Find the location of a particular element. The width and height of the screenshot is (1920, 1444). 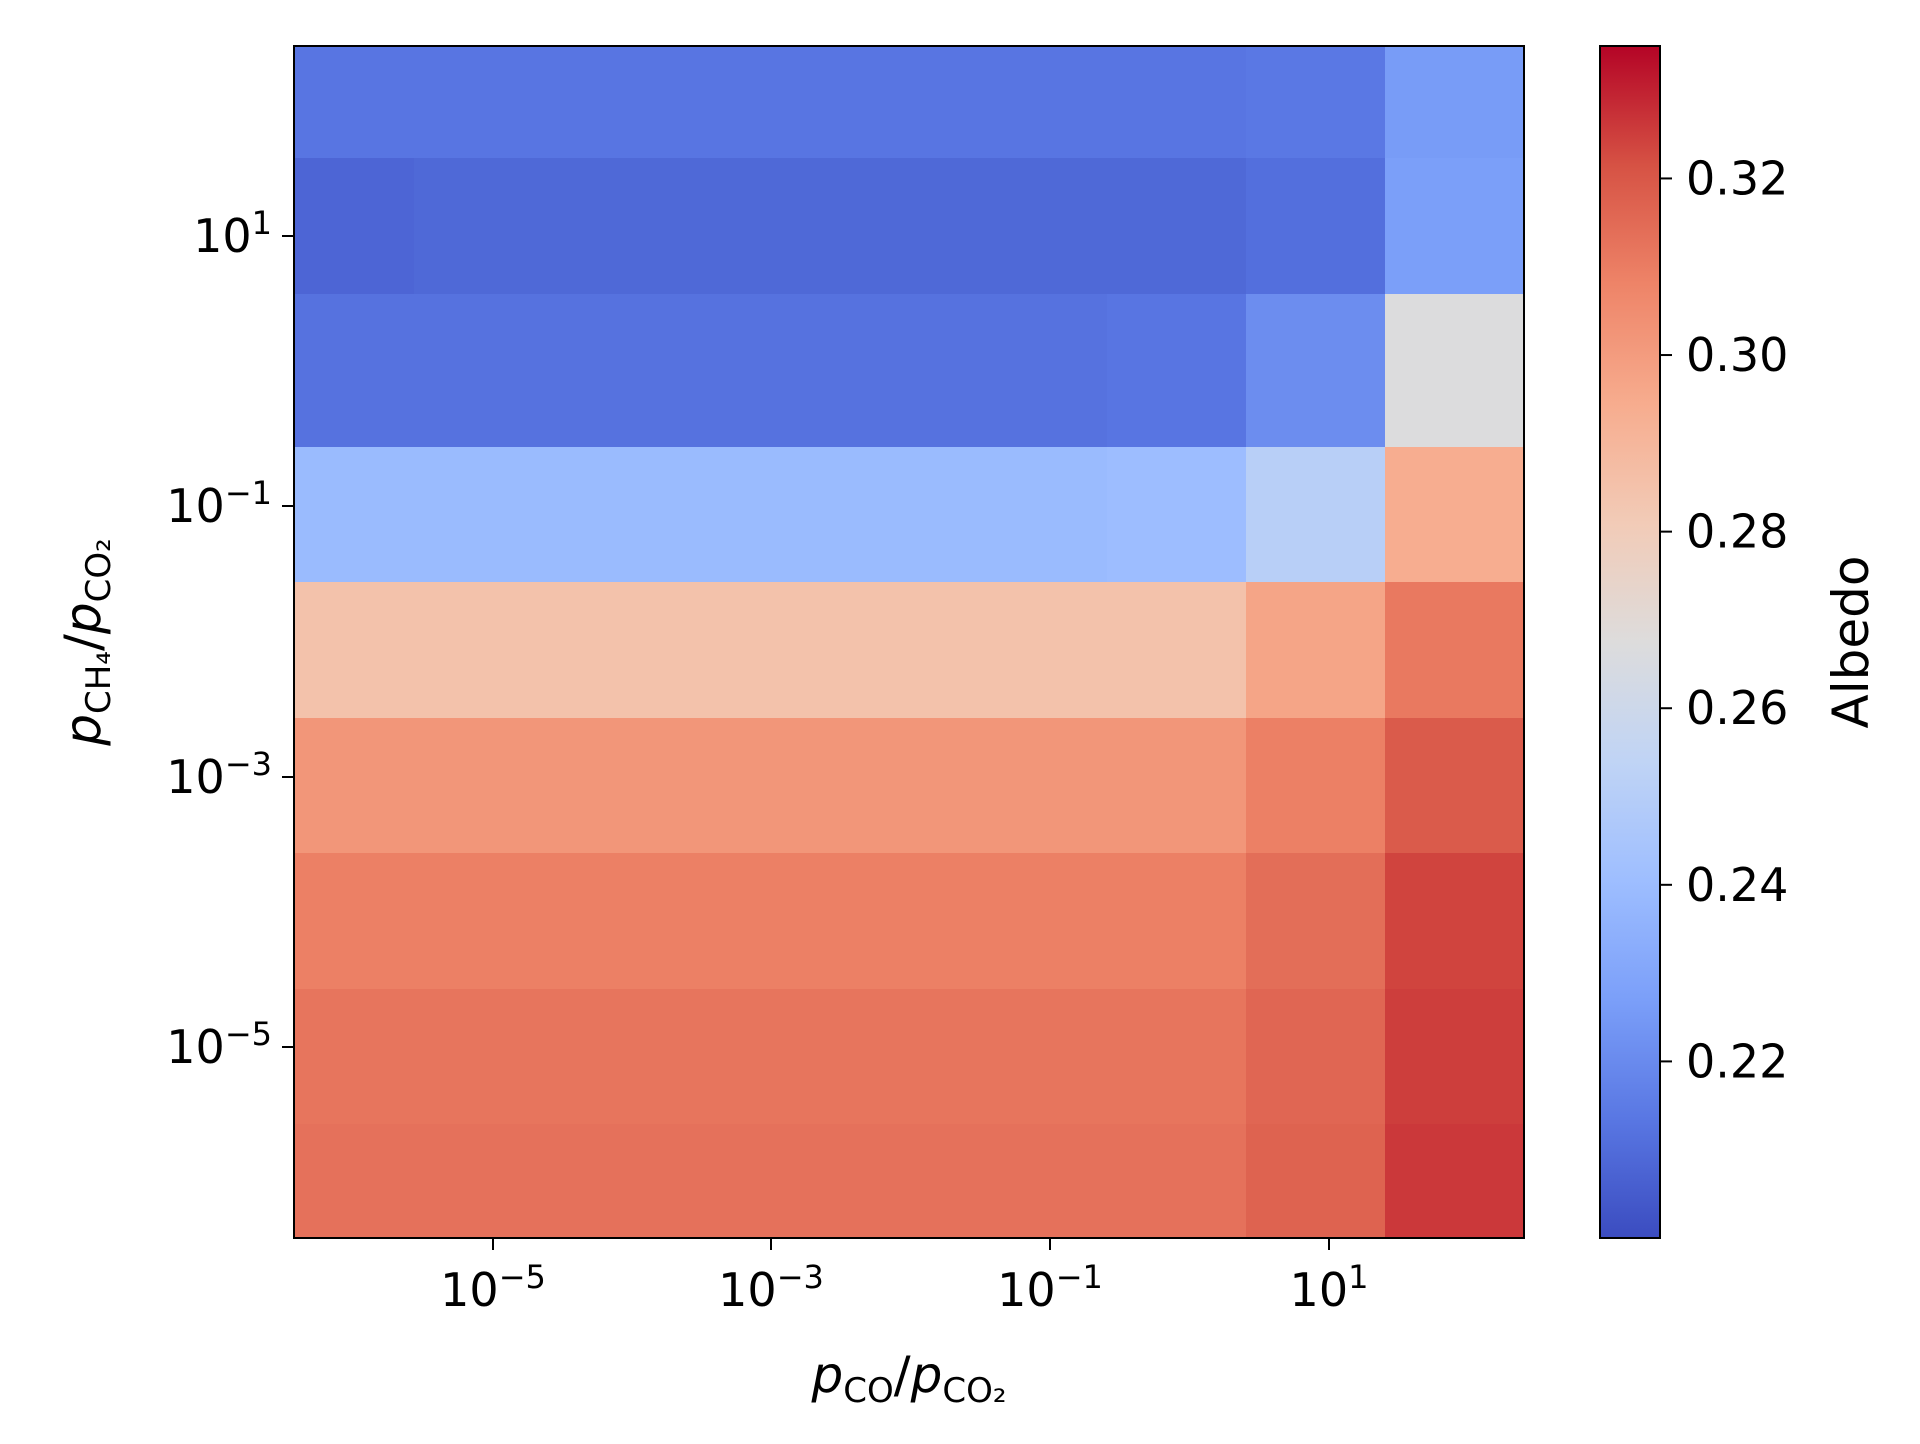

colorbar-tick-label: 0.24 is located at coordinates (1737, 885).